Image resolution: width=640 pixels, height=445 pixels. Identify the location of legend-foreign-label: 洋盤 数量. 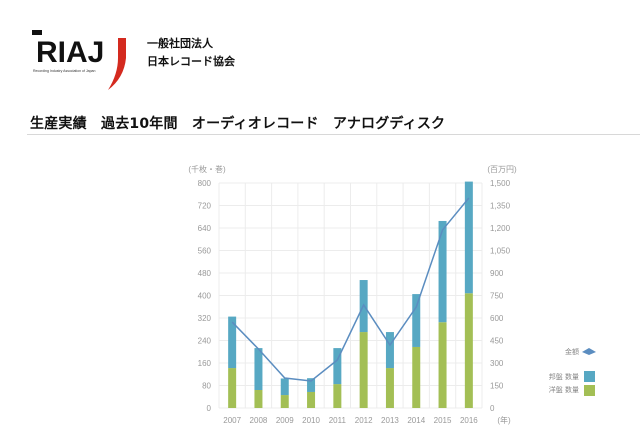
(564, 389).